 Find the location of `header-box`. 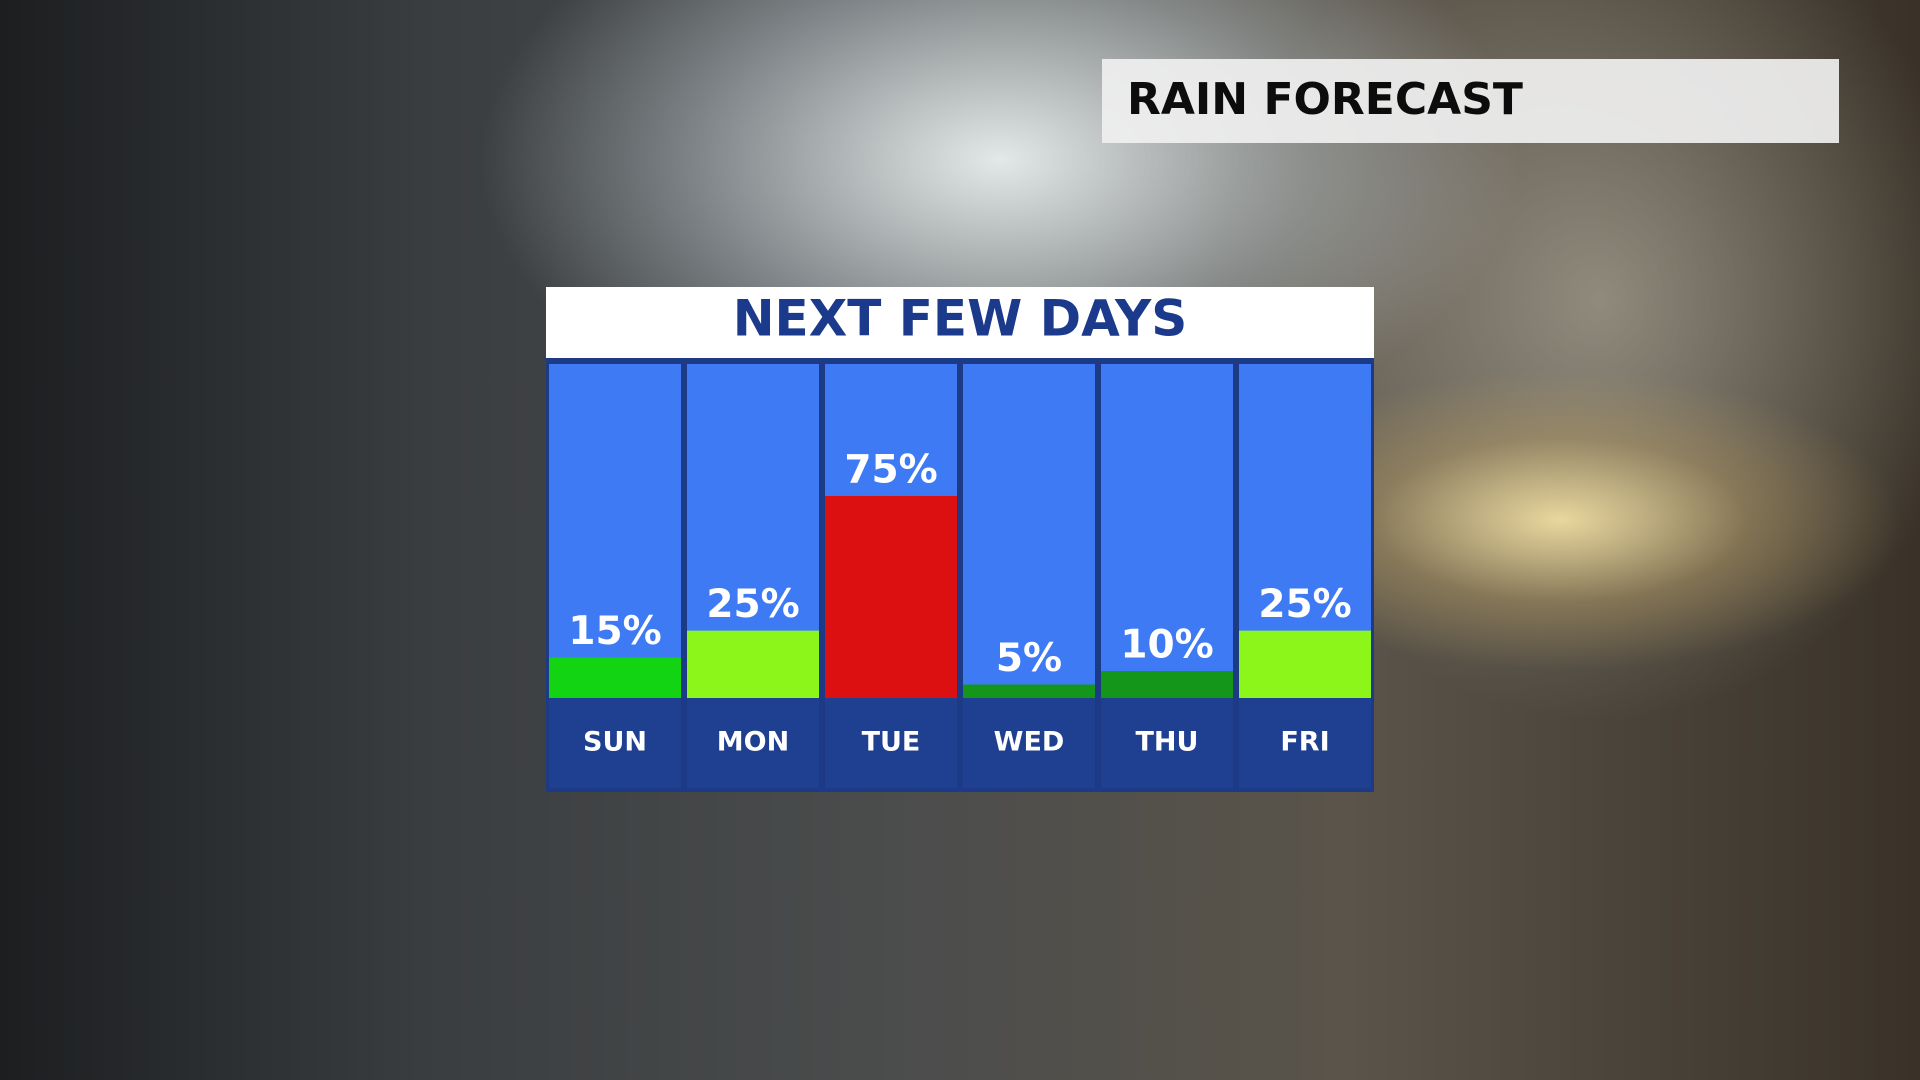

header-box is located at coordinates (1470, 101).